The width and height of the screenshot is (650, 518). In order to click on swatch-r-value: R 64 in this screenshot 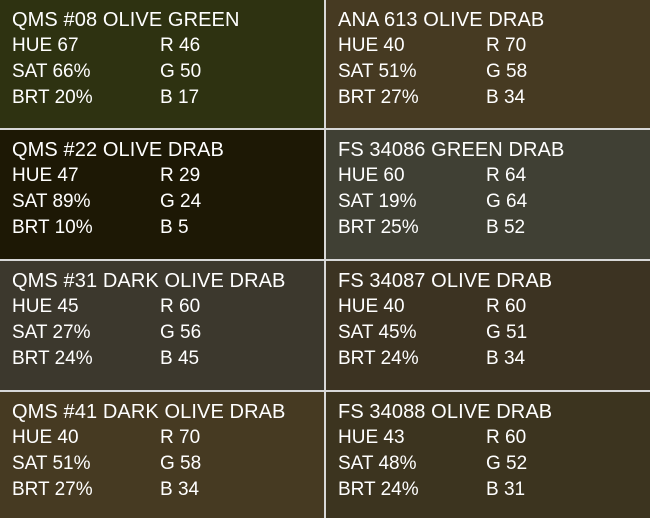, I will do `click(506, 175)`.